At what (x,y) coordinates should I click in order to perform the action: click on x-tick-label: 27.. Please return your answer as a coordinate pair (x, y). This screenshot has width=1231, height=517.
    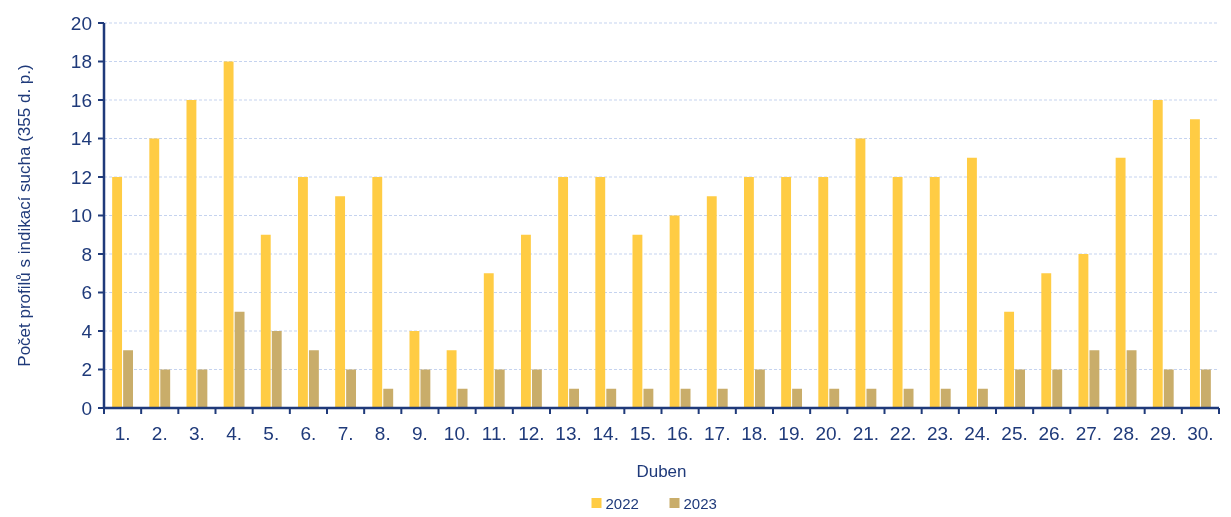
    Looking at the image, I should click on (1089, 433).